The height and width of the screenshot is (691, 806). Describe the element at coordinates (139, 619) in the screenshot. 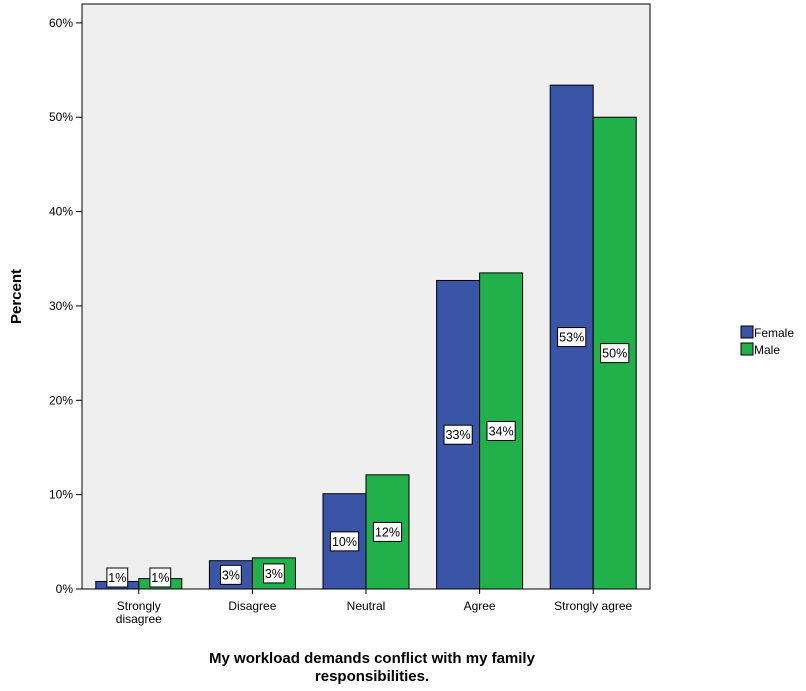

I see `x-tick-label-line: disagree` at that location.